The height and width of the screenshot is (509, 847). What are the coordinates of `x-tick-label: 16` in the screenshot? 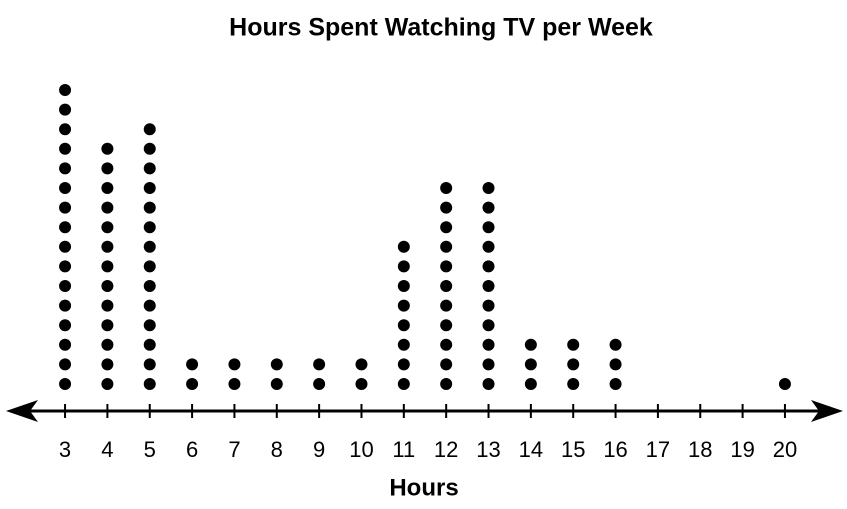 It's located at (615, 449).